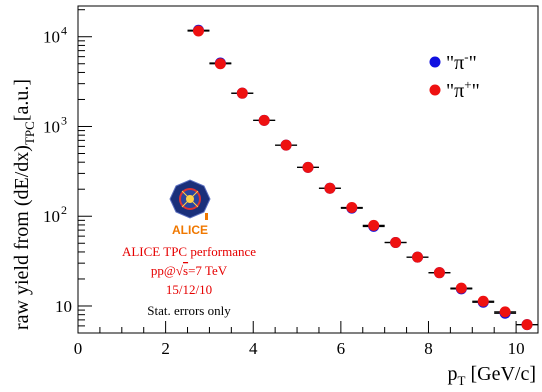 This screenshot has height=392, width=542. What do you see at coordinates (64, 31) in the screenshot?
I see `y-tick-exponent: 4` at bounding box center [64, 31].